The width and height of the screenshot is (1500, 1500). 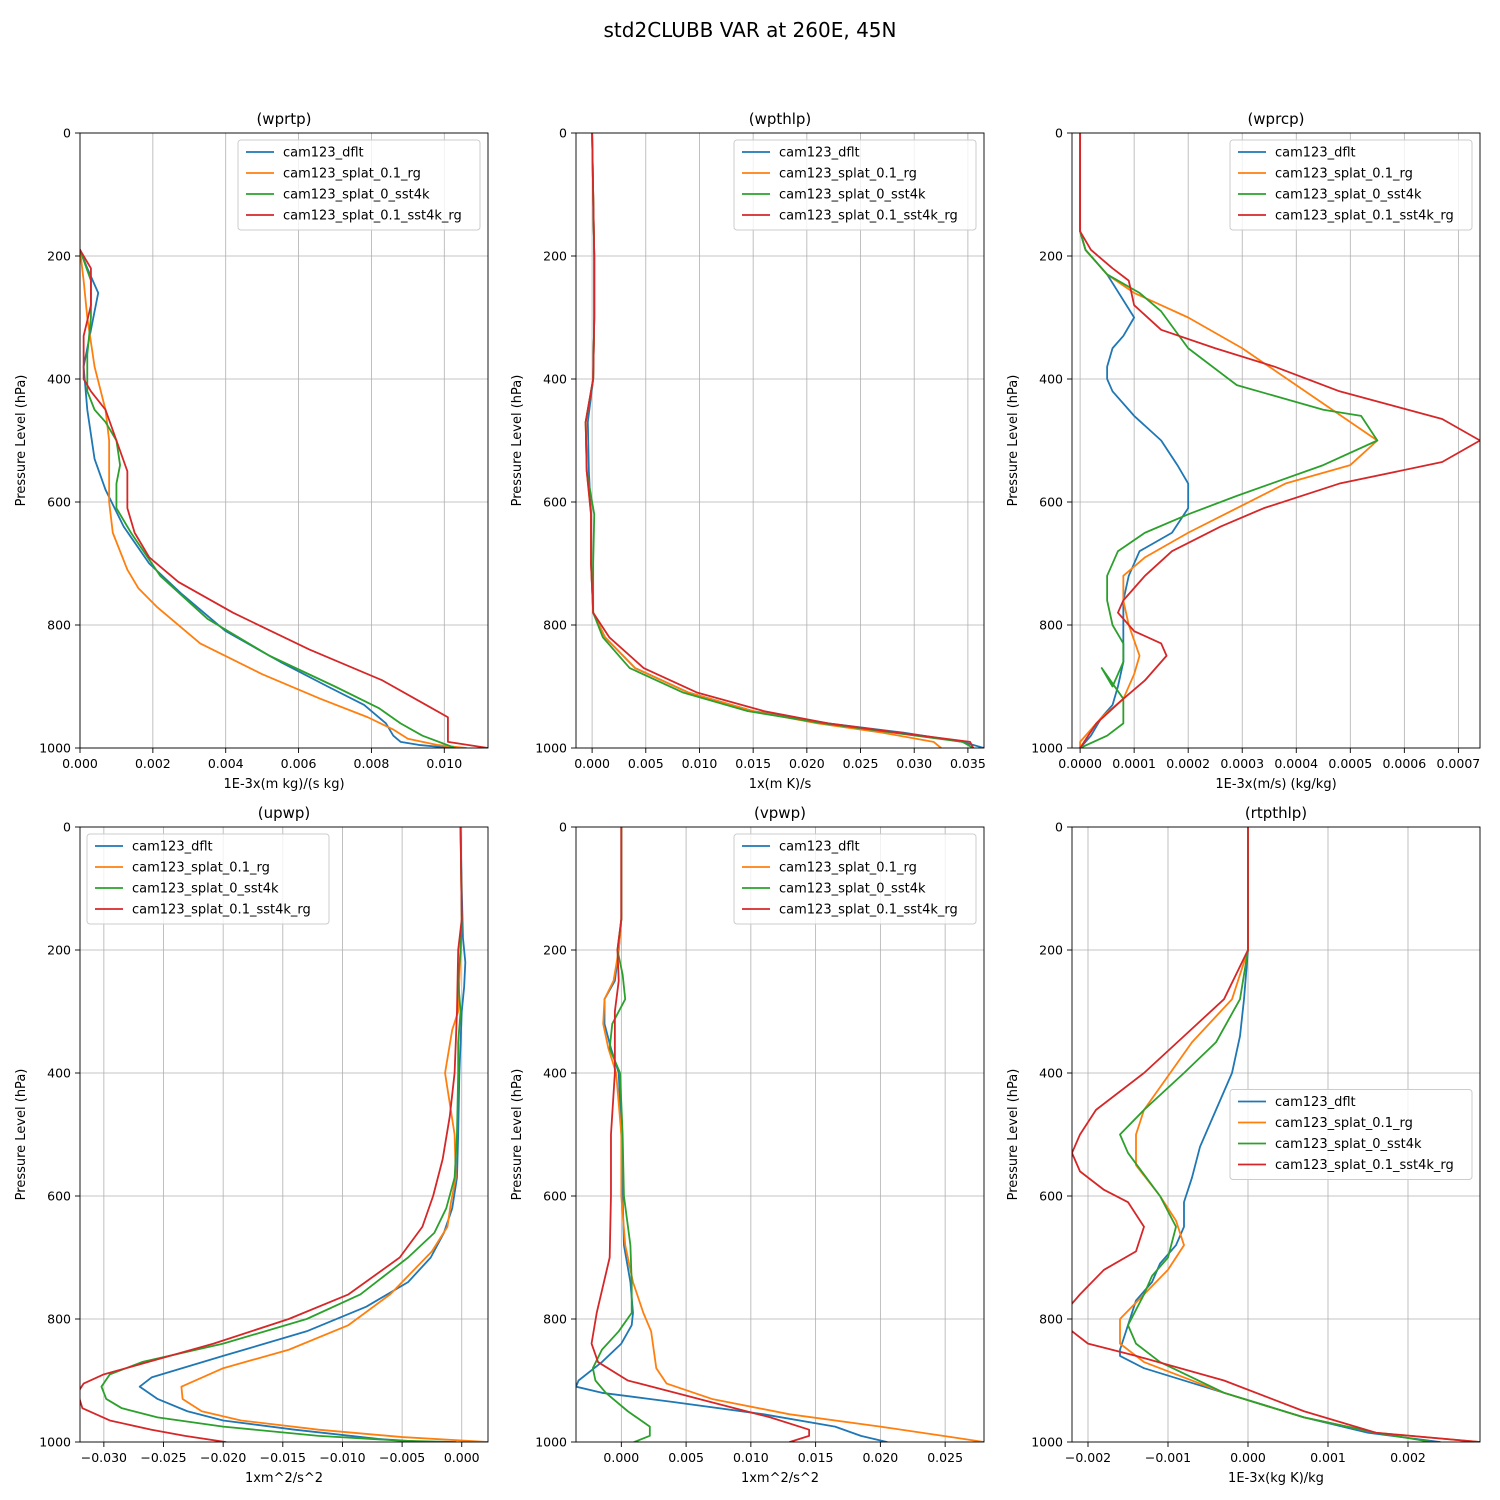 What do you see at coordinates (283, 1457) in the screenshot?
I see `x-tick-label: −0.015` at bounding box center [283, 1457].